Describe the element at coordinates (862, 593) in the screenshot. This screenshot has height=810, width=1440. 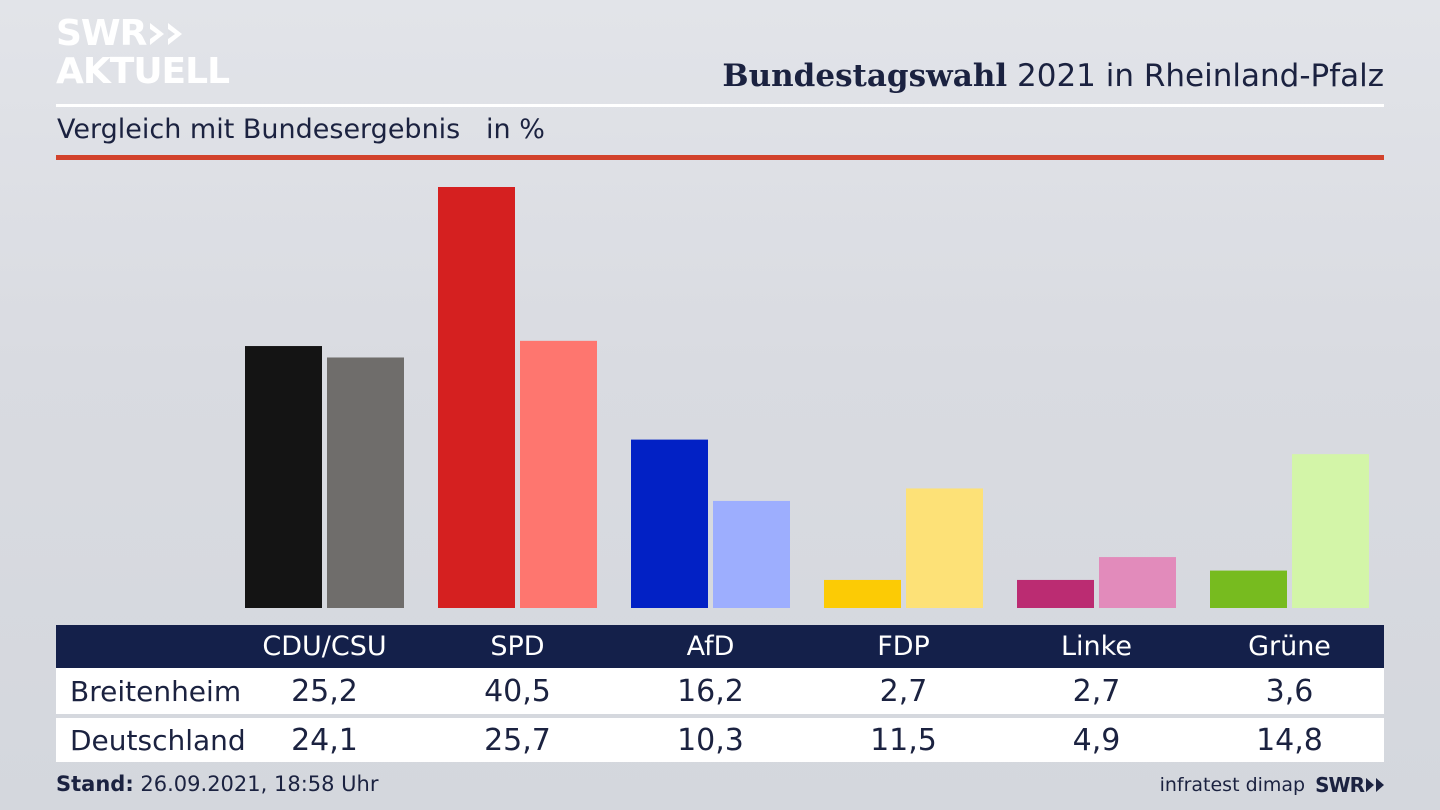
I see `bar-fdp-breitenheim` at that location.